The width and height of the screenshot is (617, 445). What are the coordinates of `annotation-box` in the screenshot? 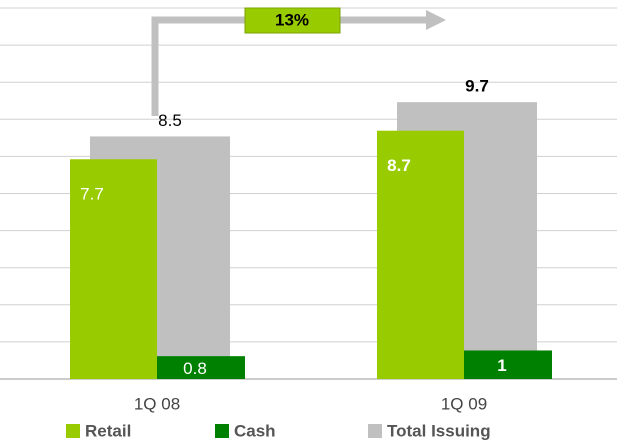 It's located at (292, 20).